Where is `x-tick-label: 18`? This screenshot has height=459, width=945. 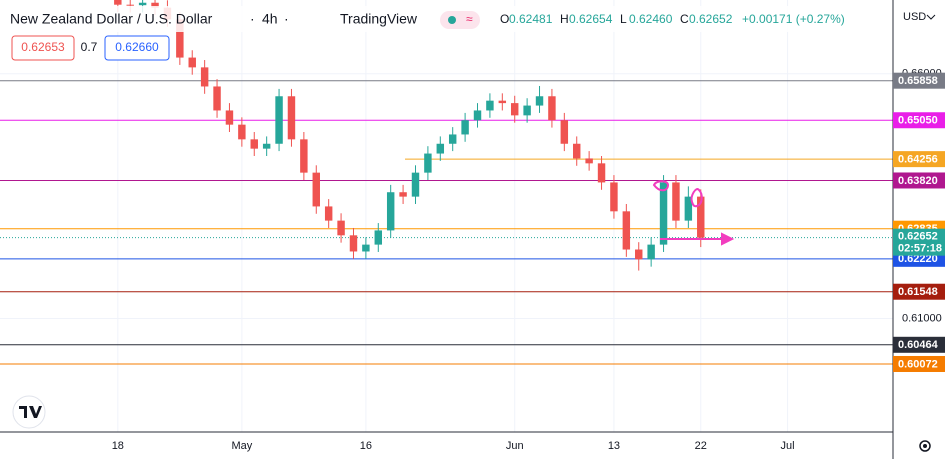
x-tick-label: 18 is located at coordinates (118, 446).